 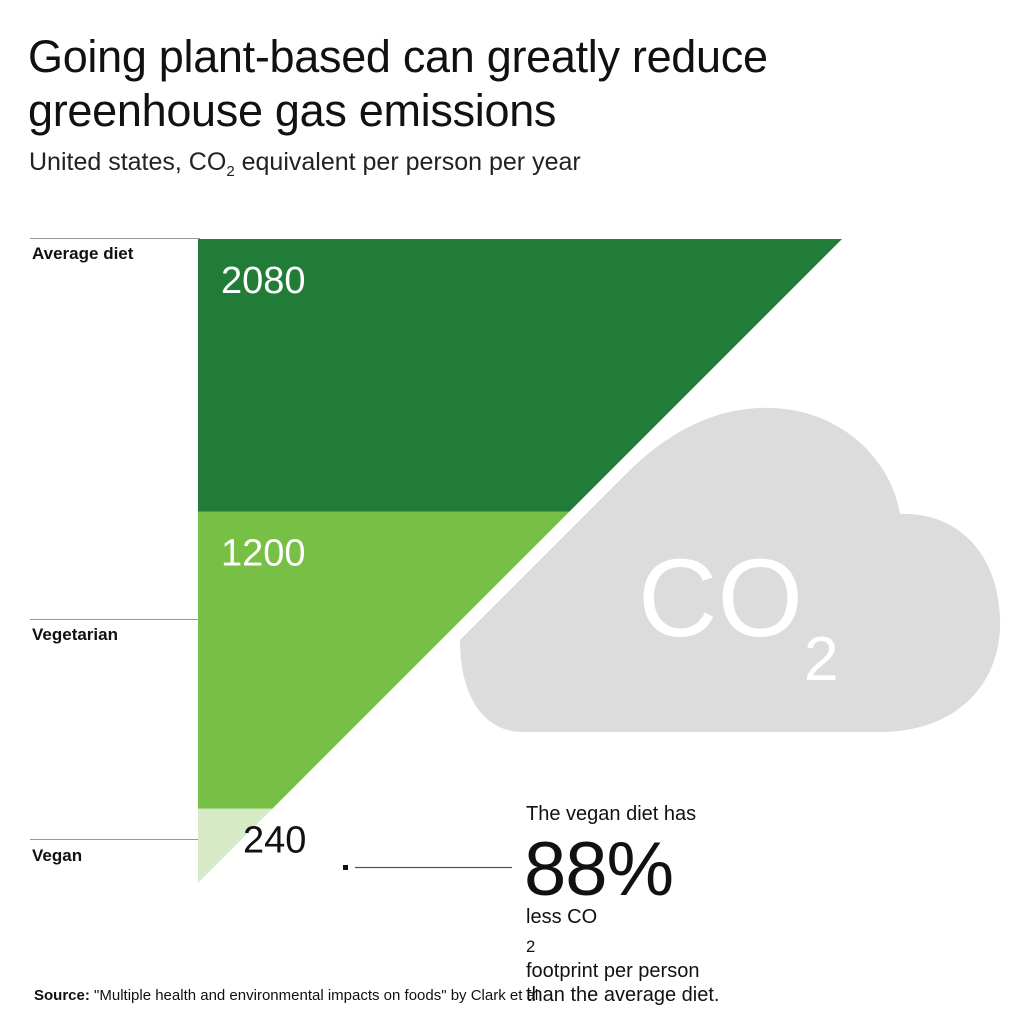 I want to click on connector-dot, so click(x=345, y=867).